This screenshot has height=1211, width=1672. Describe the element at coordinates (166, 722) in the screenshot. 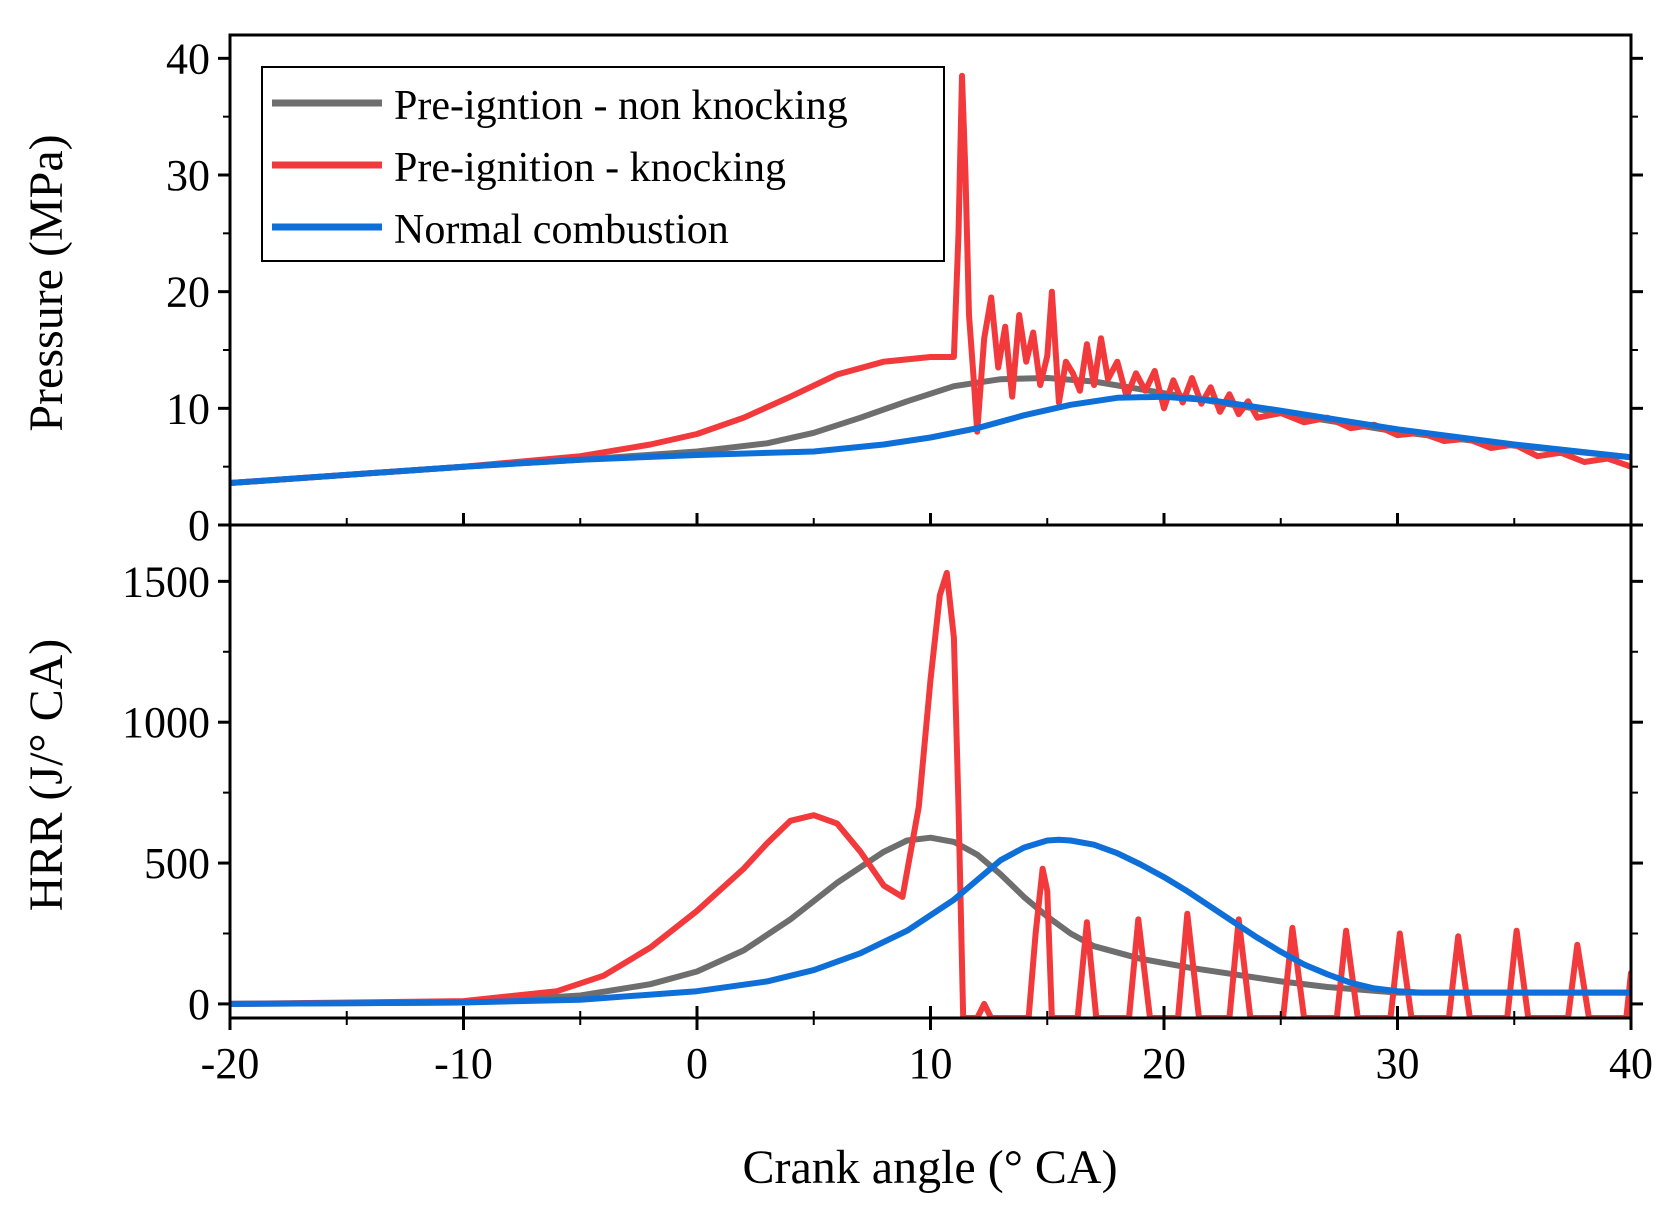

I see `hrr-y-tick-label: 1000` at that location.